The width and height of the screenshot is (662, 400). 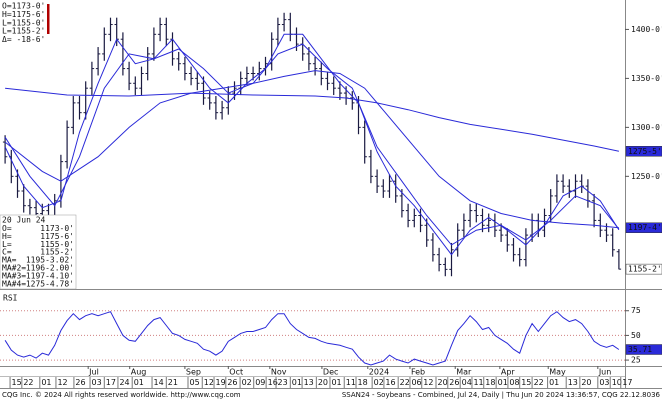 What do you see at coordinates (23, 6) in the screenshot?
I see `quote-line: O=1173-0'` at bounding box center [23, 6].